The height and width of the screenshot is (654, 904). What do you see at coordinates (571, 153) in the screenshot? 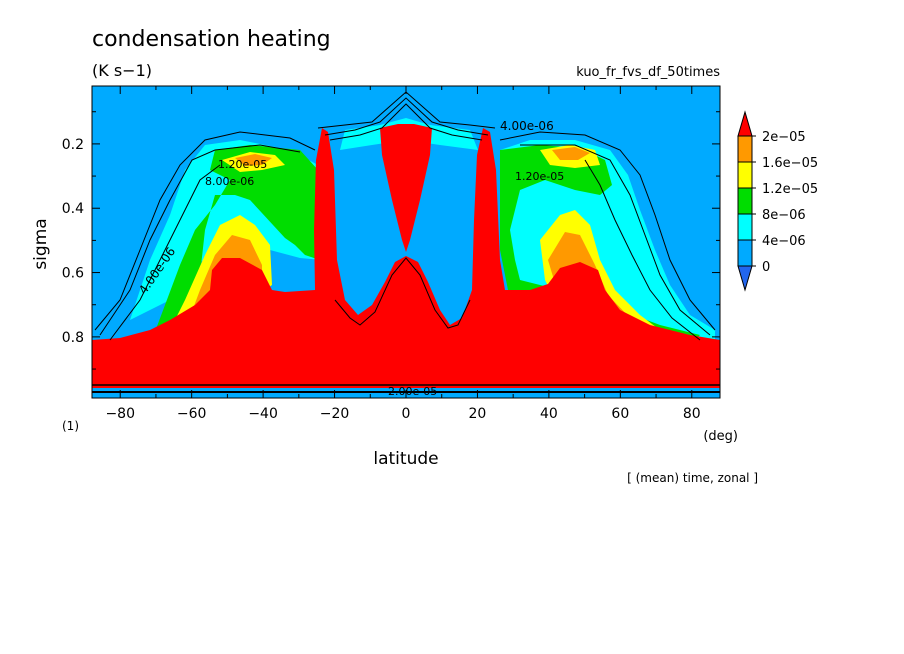
I see `field-orange-spot-right` at bounding box center [571, 153].